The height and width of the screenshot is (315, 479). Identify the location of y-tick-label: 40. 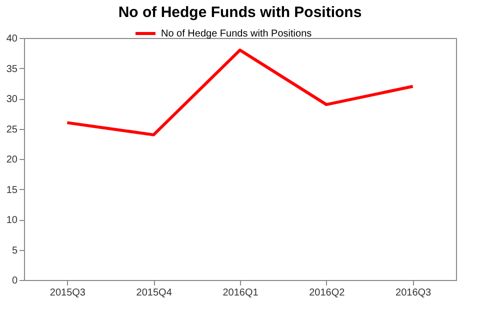
(12, 39).